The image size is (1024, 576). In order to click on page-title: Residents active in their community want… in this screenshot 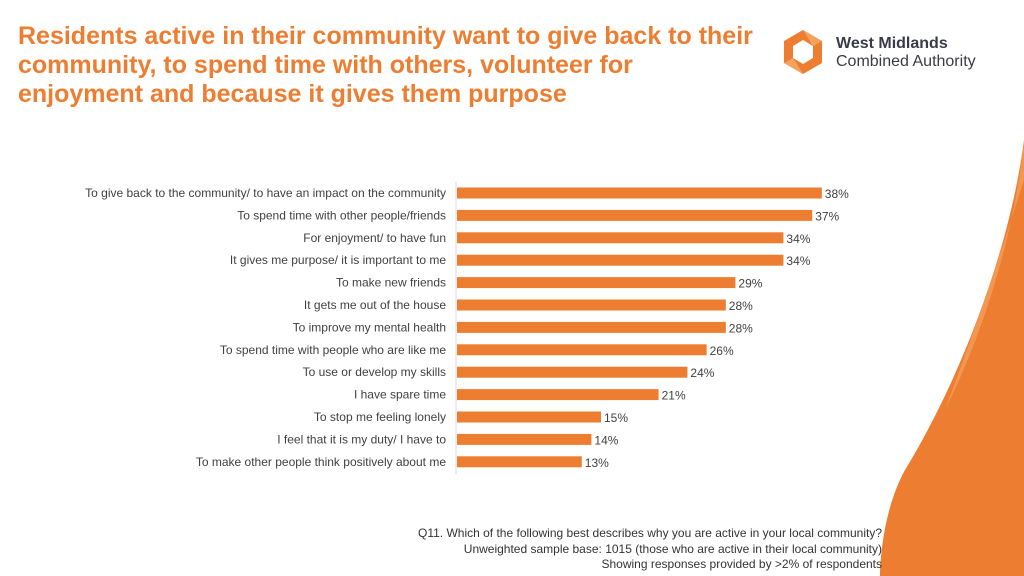, I will do `click(385, 65)`.